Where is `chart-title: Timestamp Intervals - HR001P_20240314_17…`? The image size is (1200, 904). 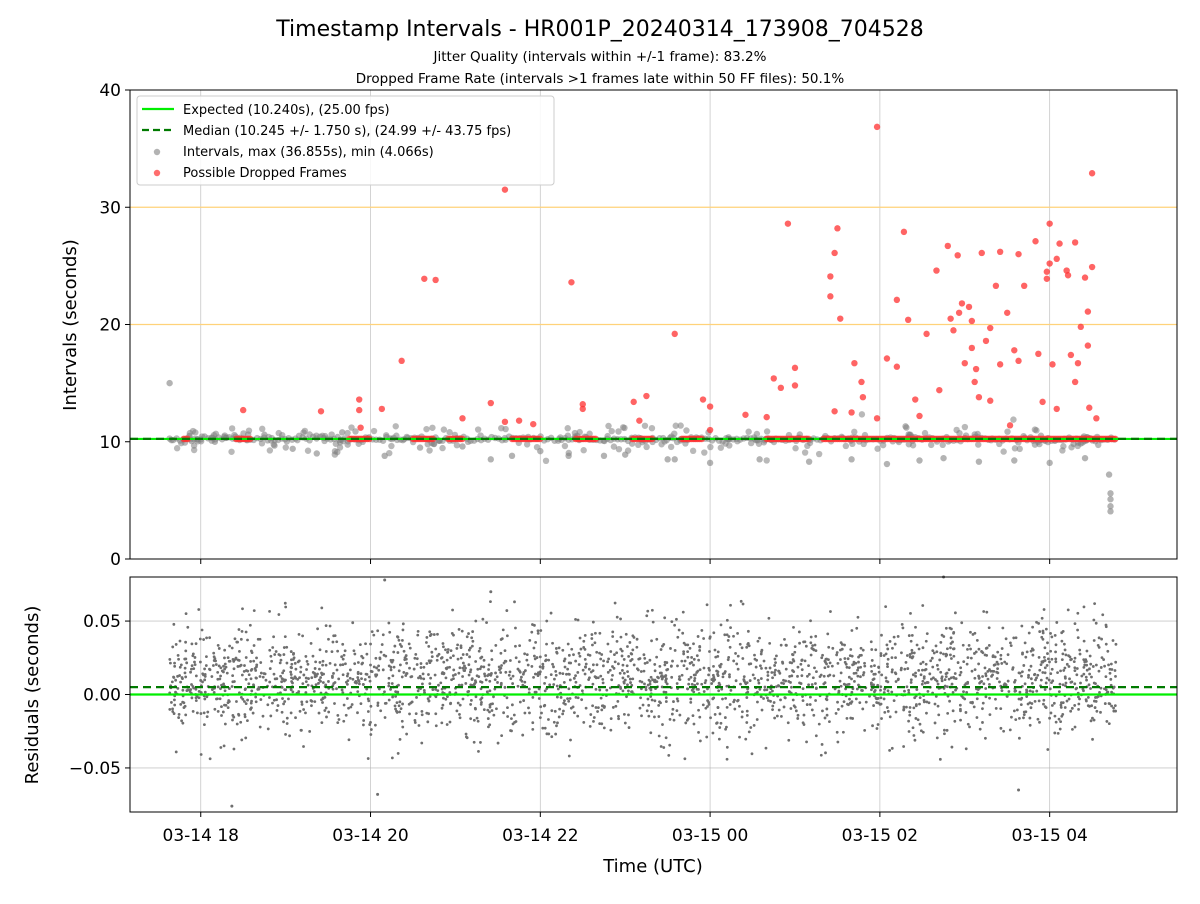
chart-title: Timestamp Intervals - HR001P_20240314_17… is located at coordinates (599, 29).